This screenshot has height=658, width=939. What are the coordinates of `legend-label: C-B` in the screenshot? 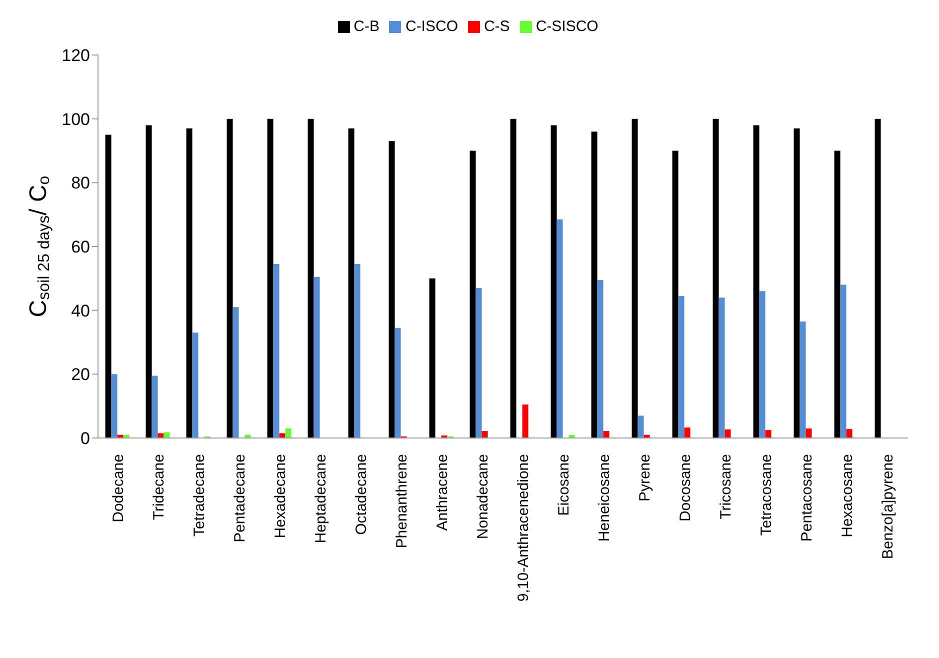 It's located at (367, 26).